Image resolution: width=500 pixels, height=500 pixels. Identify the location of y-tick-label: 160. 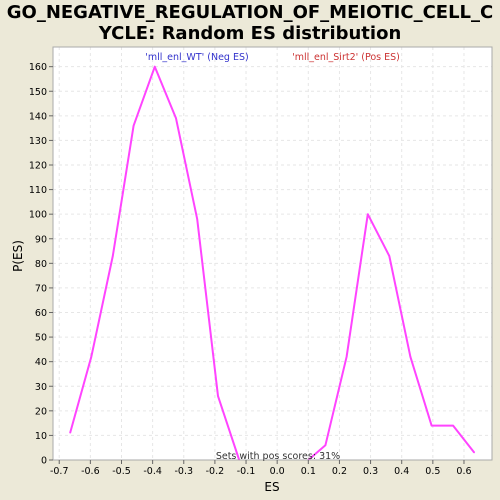
(38, 67).